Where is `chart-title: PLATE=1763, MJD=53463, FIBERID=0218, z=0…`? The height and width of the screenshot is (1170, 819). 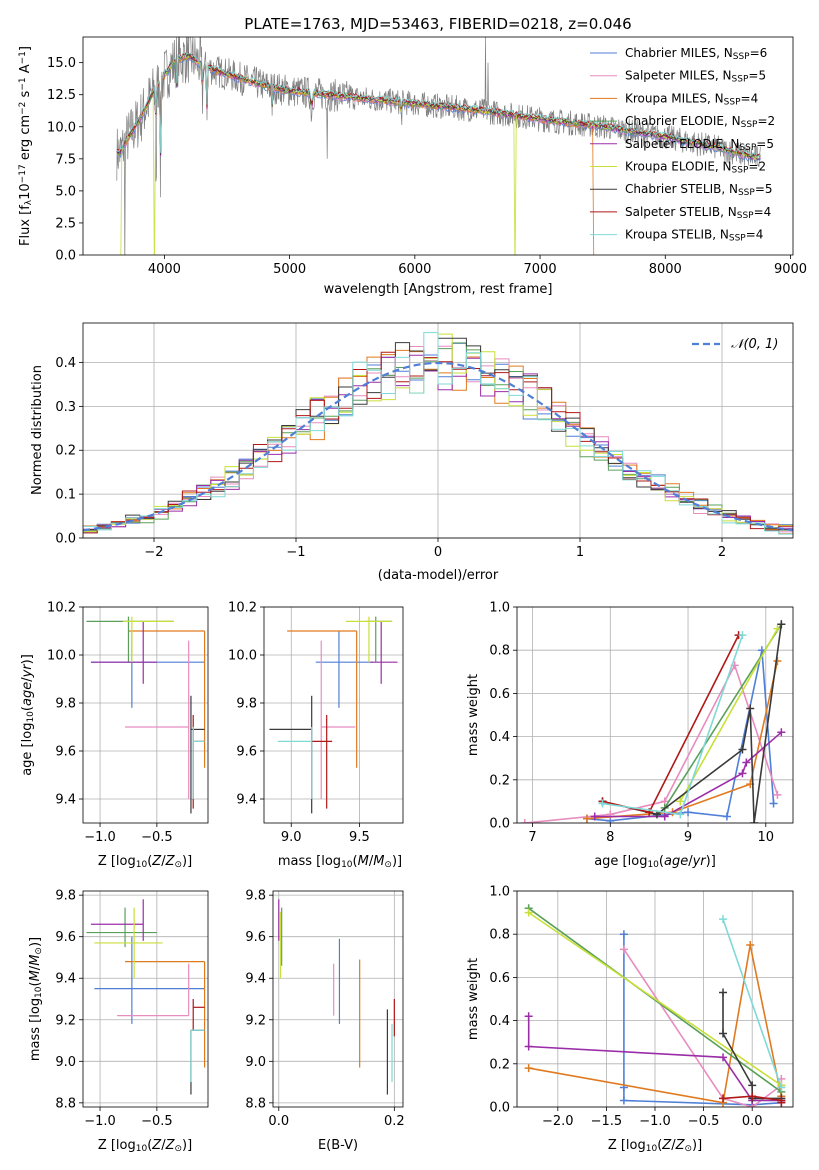 chart-title: PLATE=1763, MJD=53463, FIBERID=0218, z=0… is located at coordinates (437, 24).